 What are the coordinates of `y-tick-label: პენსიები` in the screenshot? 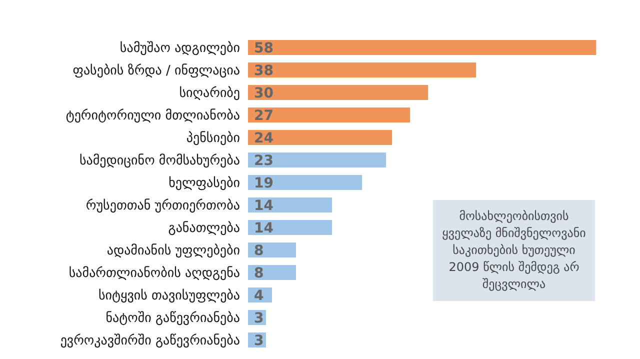 It's located at (213, 138).